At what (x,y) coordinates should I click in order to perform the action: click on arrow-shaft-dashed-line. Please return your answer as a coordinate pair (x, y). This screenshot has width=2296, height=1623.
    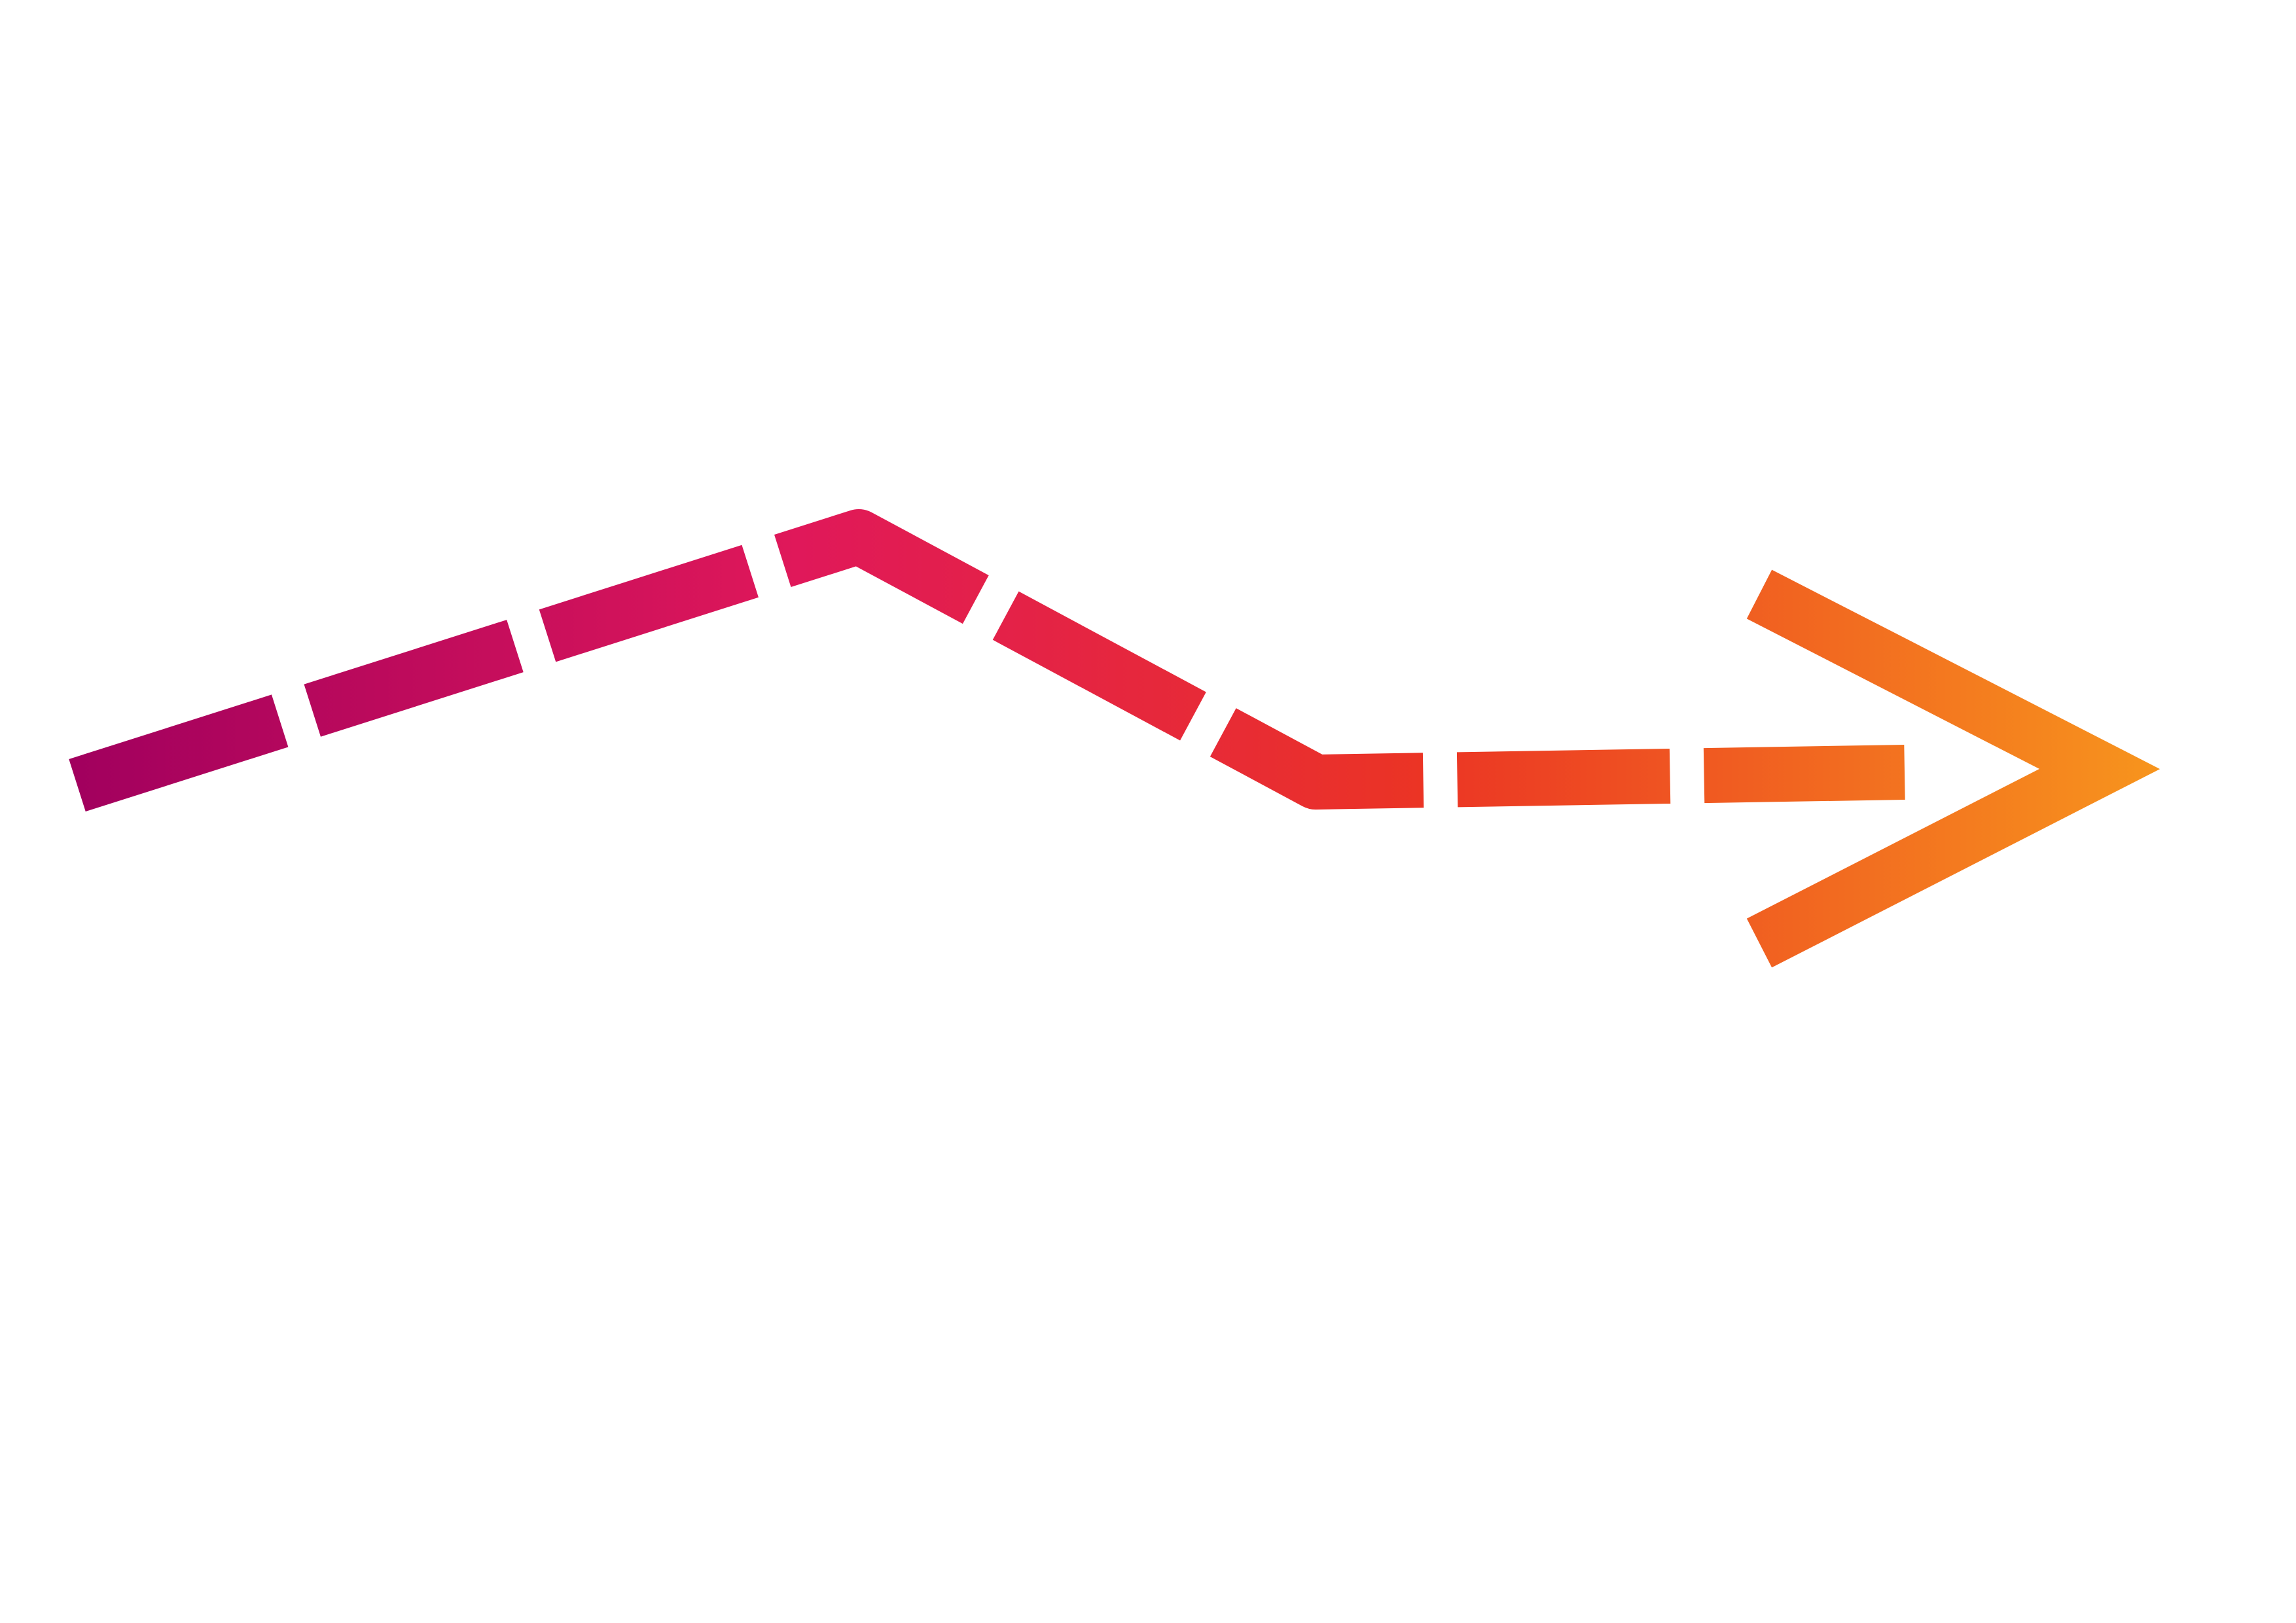
    Looking at the image, I should click on (987, 660).